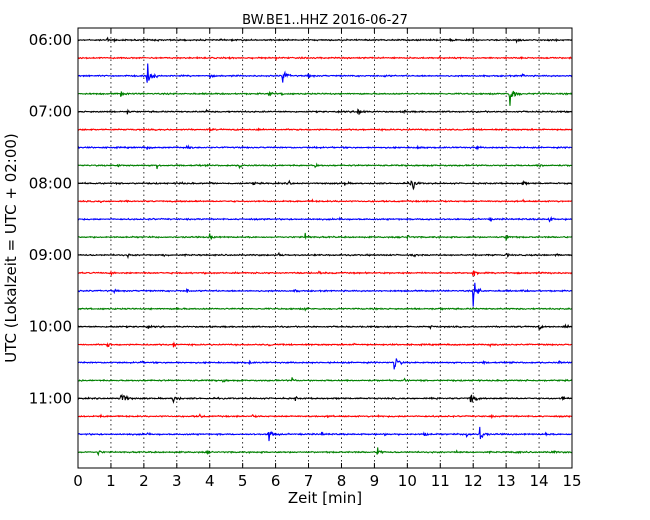 This screenshot has width=650, height=520. Describe the element at coordinates (78, 481) in the screenshot. I see `x-tick-label: 0` at that location.